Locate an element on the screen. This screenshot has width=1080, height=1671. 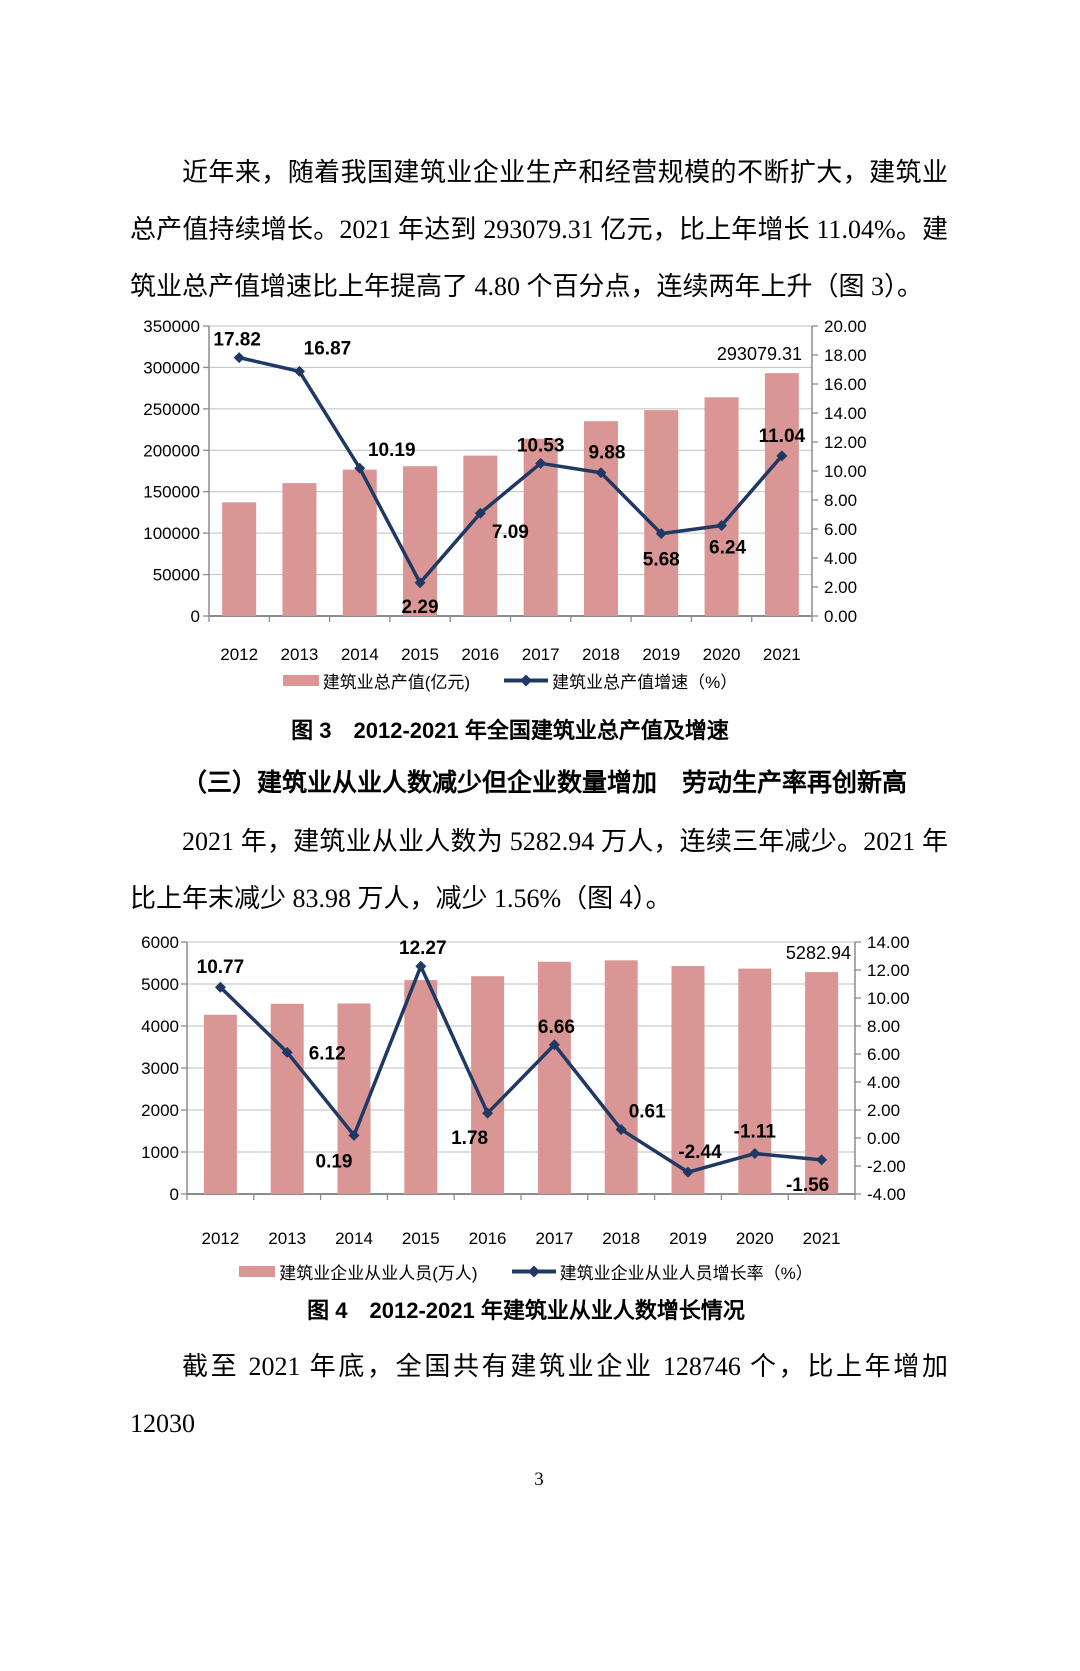
legend-item-bar-series: 建筑业总产值(亿元) is located at coordinates (376, 680).